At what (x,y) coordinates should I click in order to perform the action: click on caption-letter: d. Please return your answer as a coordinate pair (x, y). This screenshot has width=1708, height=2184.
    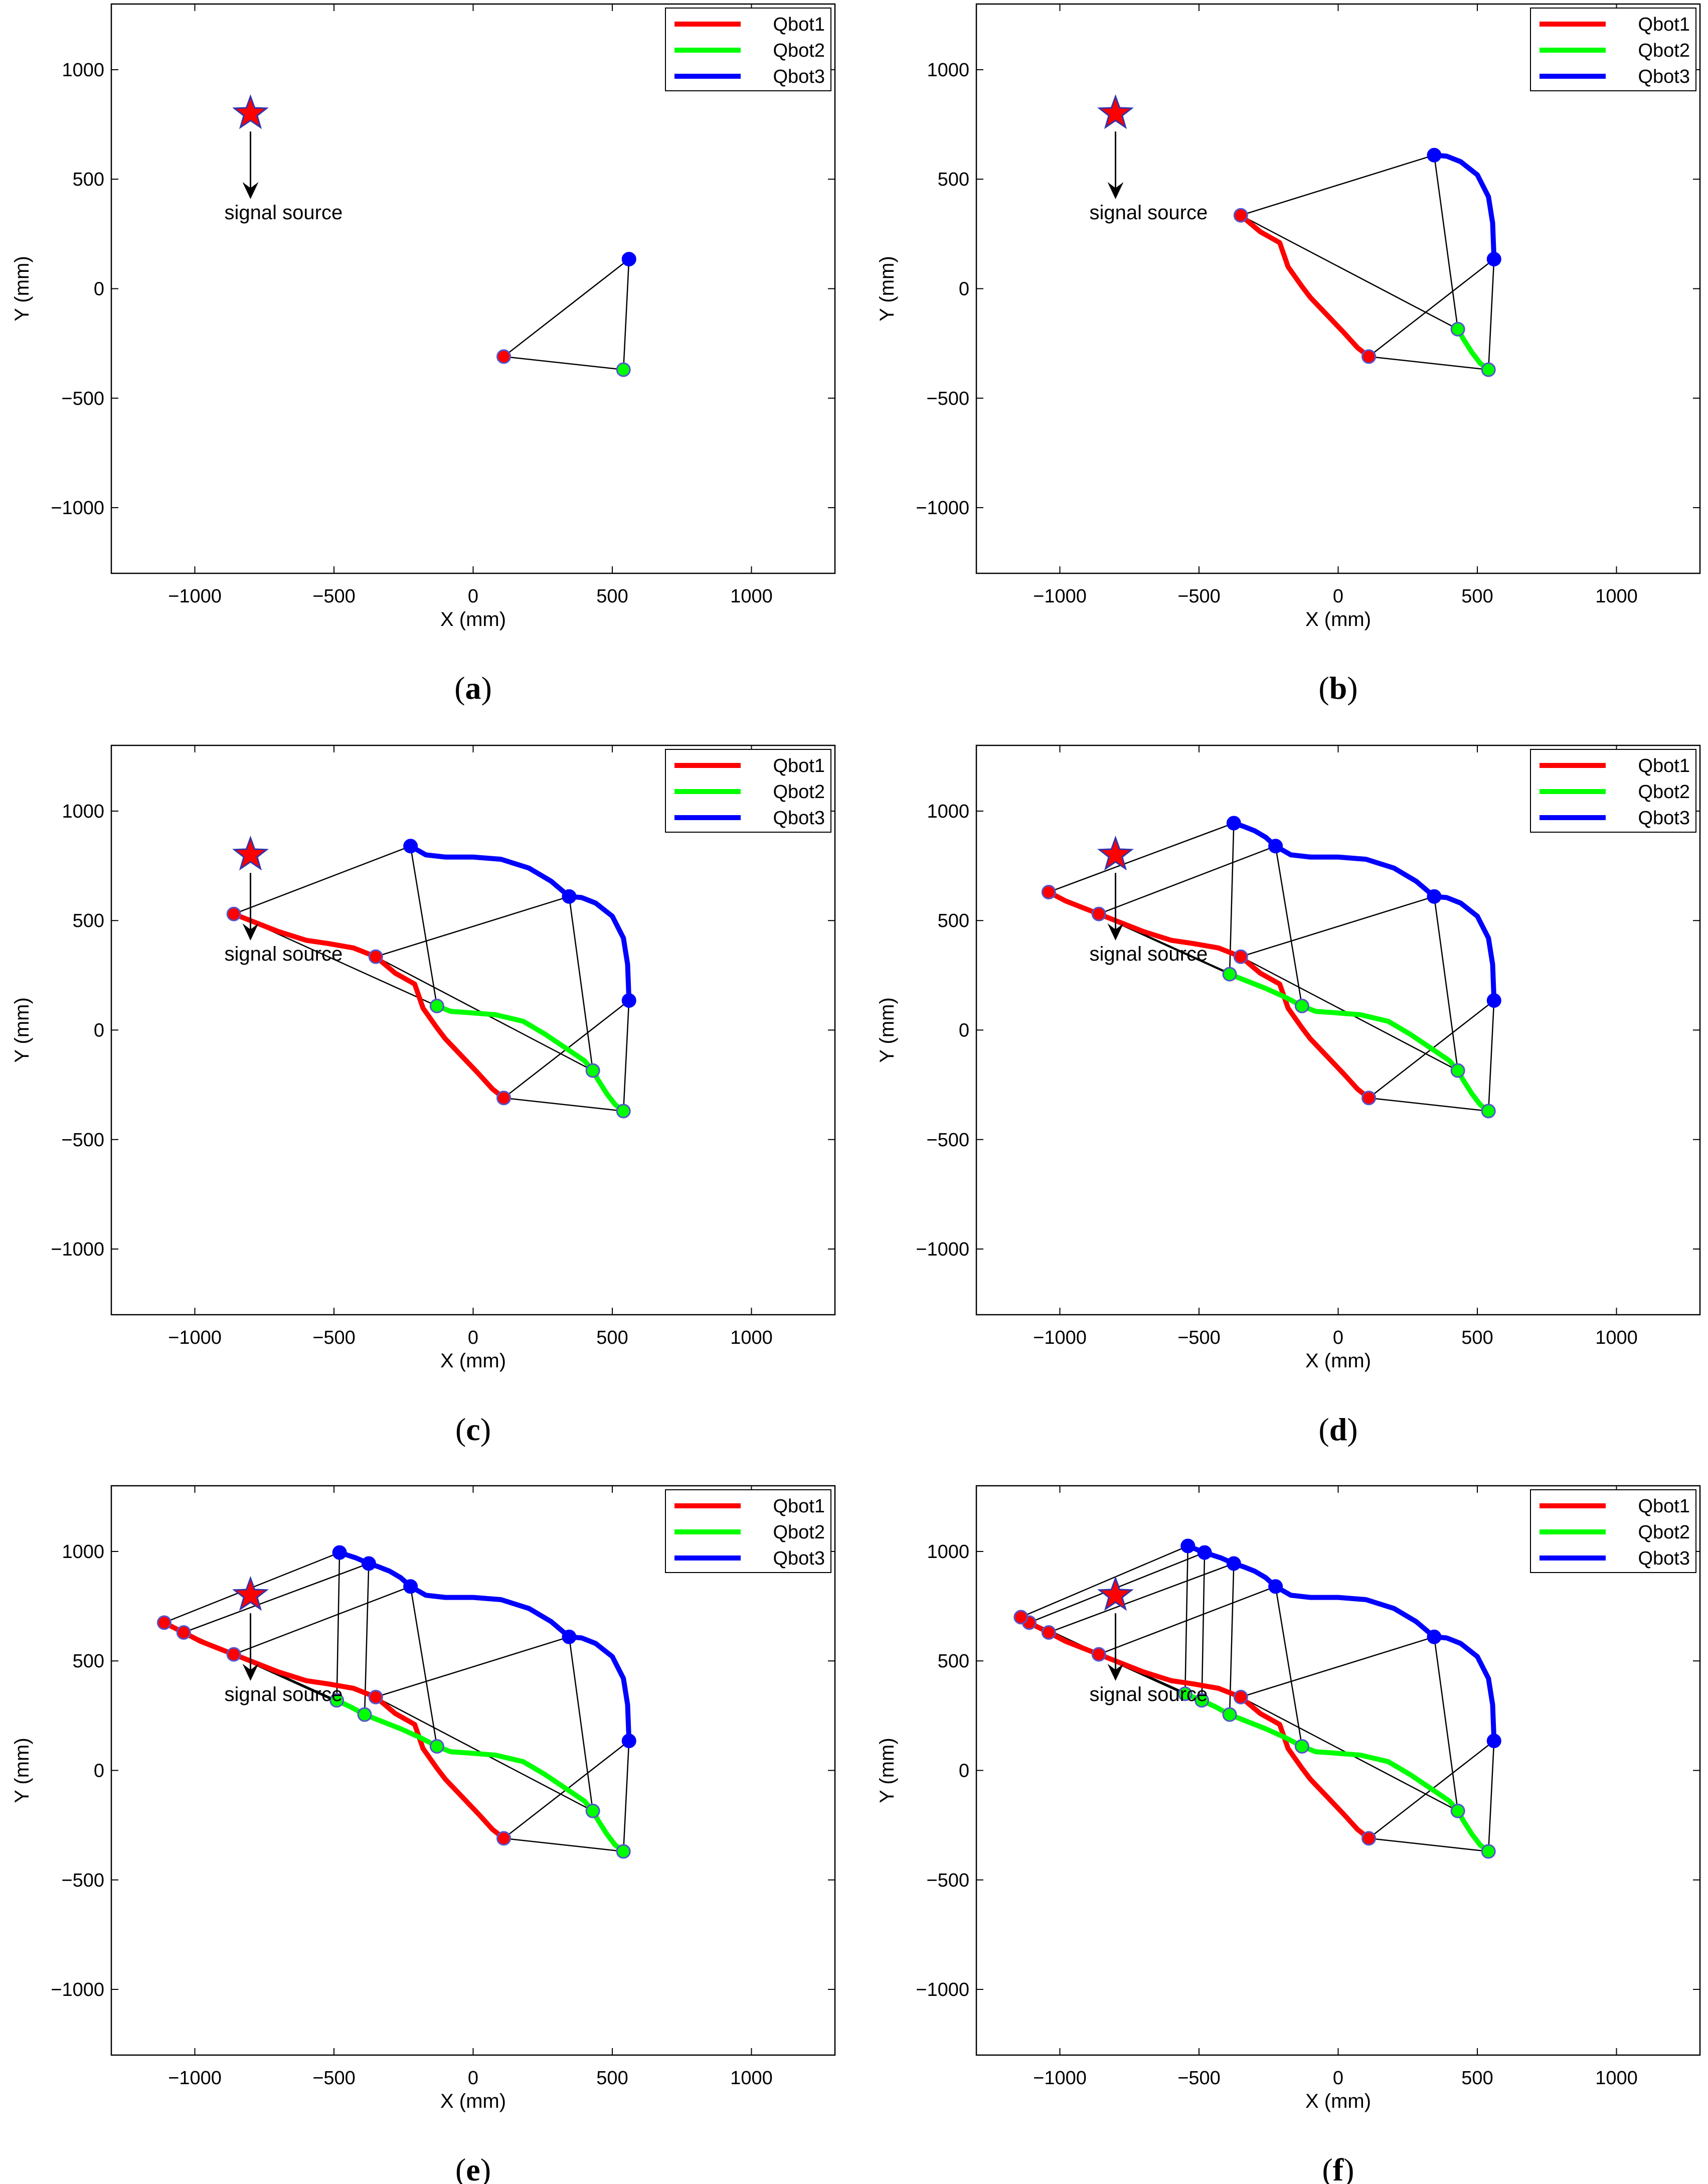
    Looking at the image, I should click on (1338, 1429).